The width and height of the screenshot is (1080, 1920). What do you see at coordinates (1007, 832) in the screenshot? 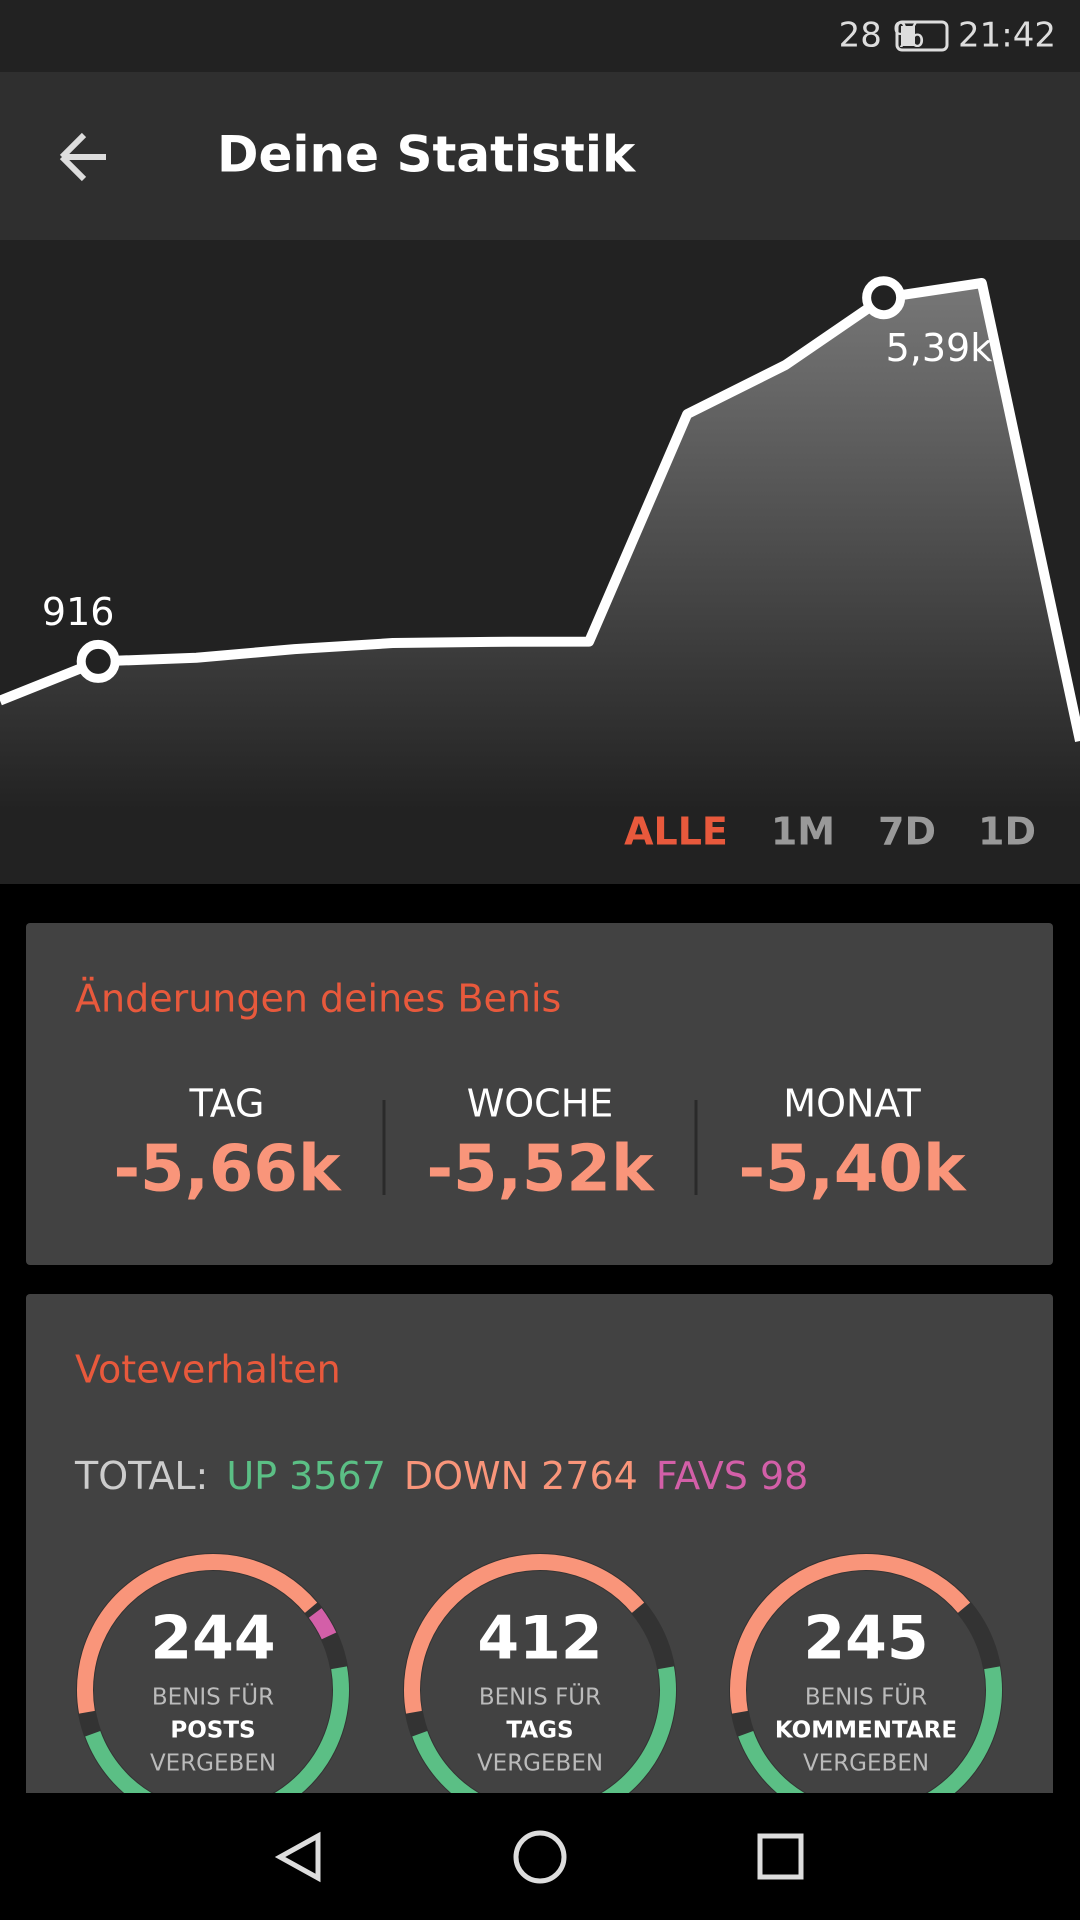
I see `range-tab: 1D` at bounding box center [1007, 832].